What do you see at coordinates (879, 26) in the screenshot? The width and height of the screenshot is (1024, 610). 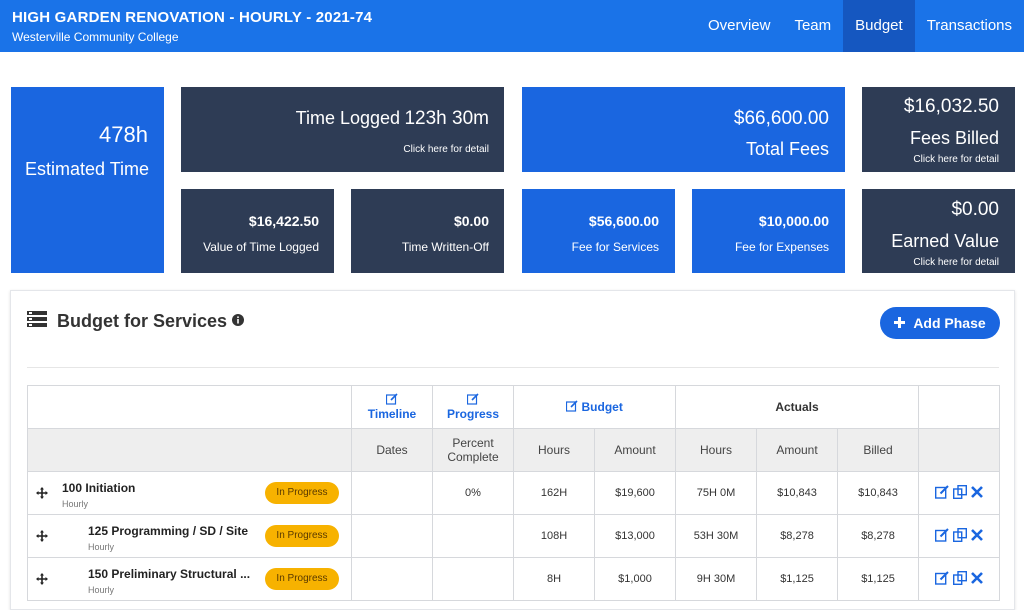 I see `tab-budget: Budget` at bounding box center [879, 26].